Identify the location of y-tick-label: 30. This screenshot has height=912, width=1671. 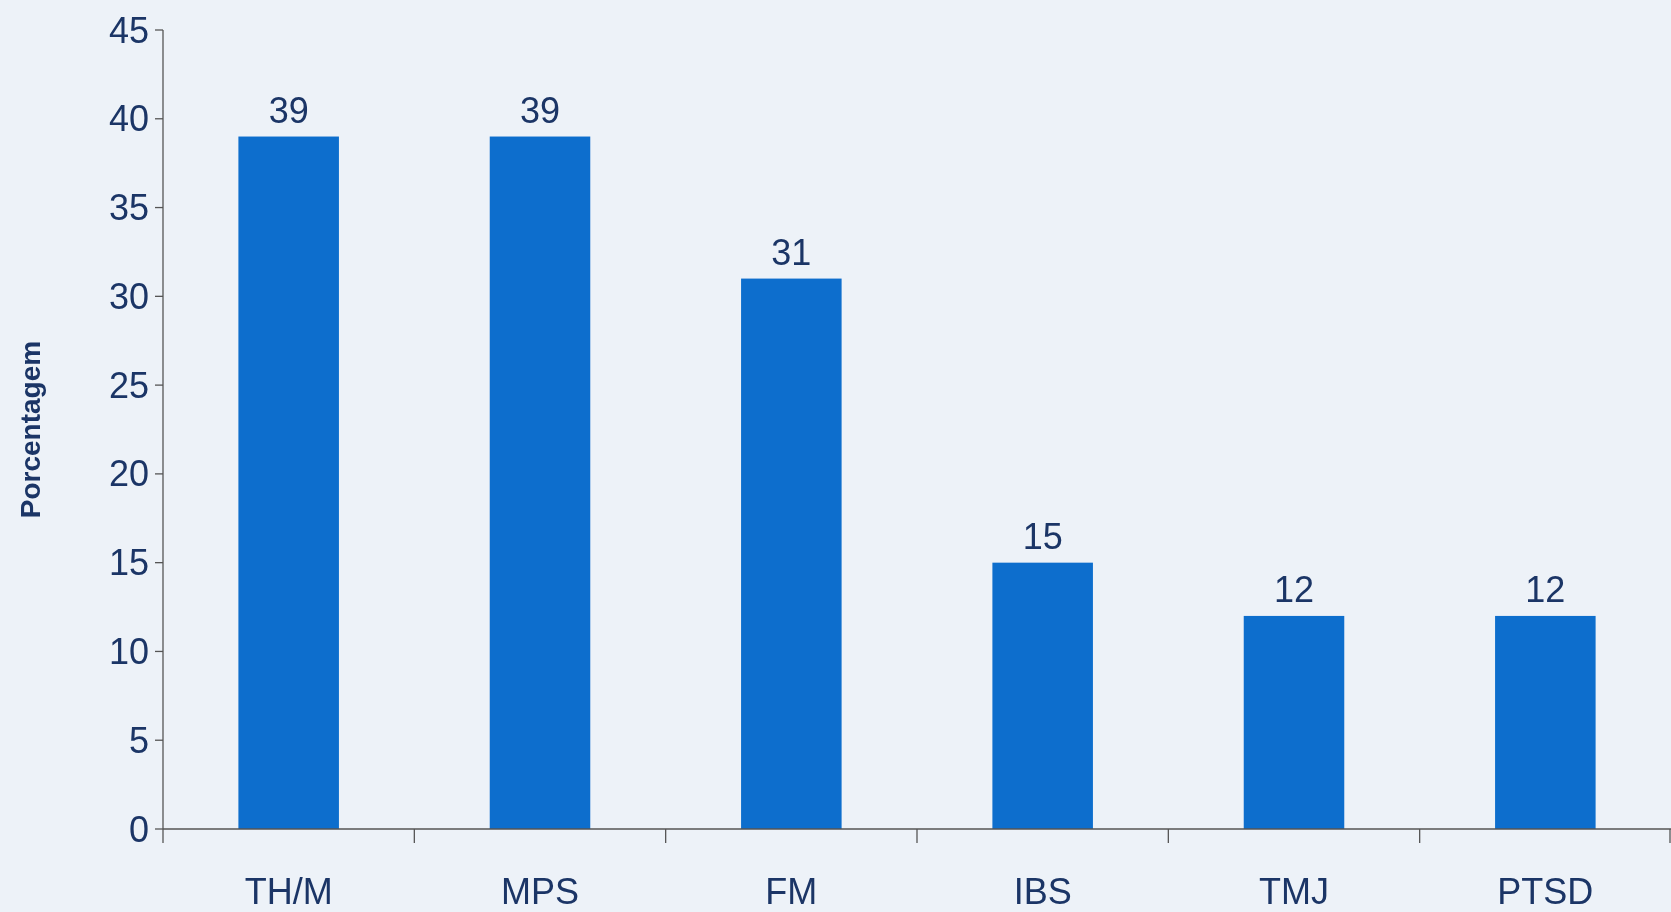
(128, 296).